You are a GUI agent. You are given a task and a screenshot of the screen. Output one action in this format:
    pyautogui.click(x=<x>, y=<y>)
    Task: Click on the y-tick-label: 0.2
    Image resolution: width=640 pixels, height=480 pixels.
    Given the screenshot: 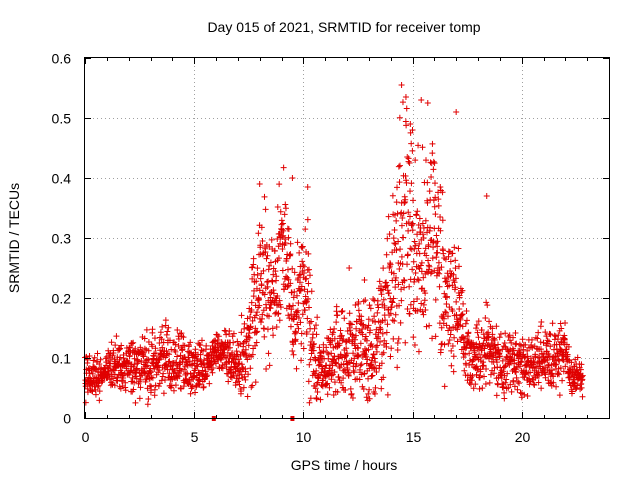 What is the action you would take?
    pyautogui.click(x=62, y=299)
    